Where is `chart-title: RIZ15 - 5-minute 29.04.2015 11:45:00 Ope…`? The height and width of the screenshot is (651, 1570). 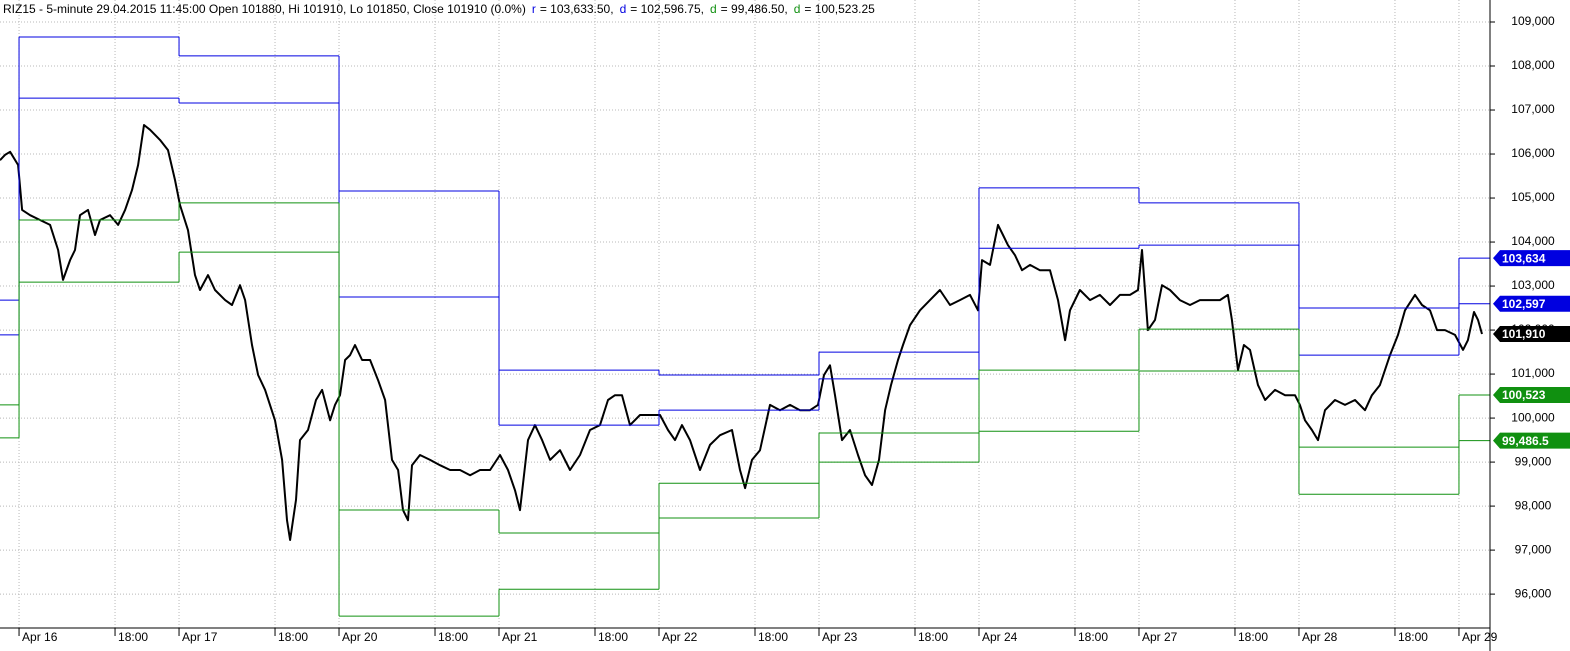 chart-title: RIZ15 - 5-minute 29.04.2015 11:45:00 Ope… is located at coordinates (264, 9).